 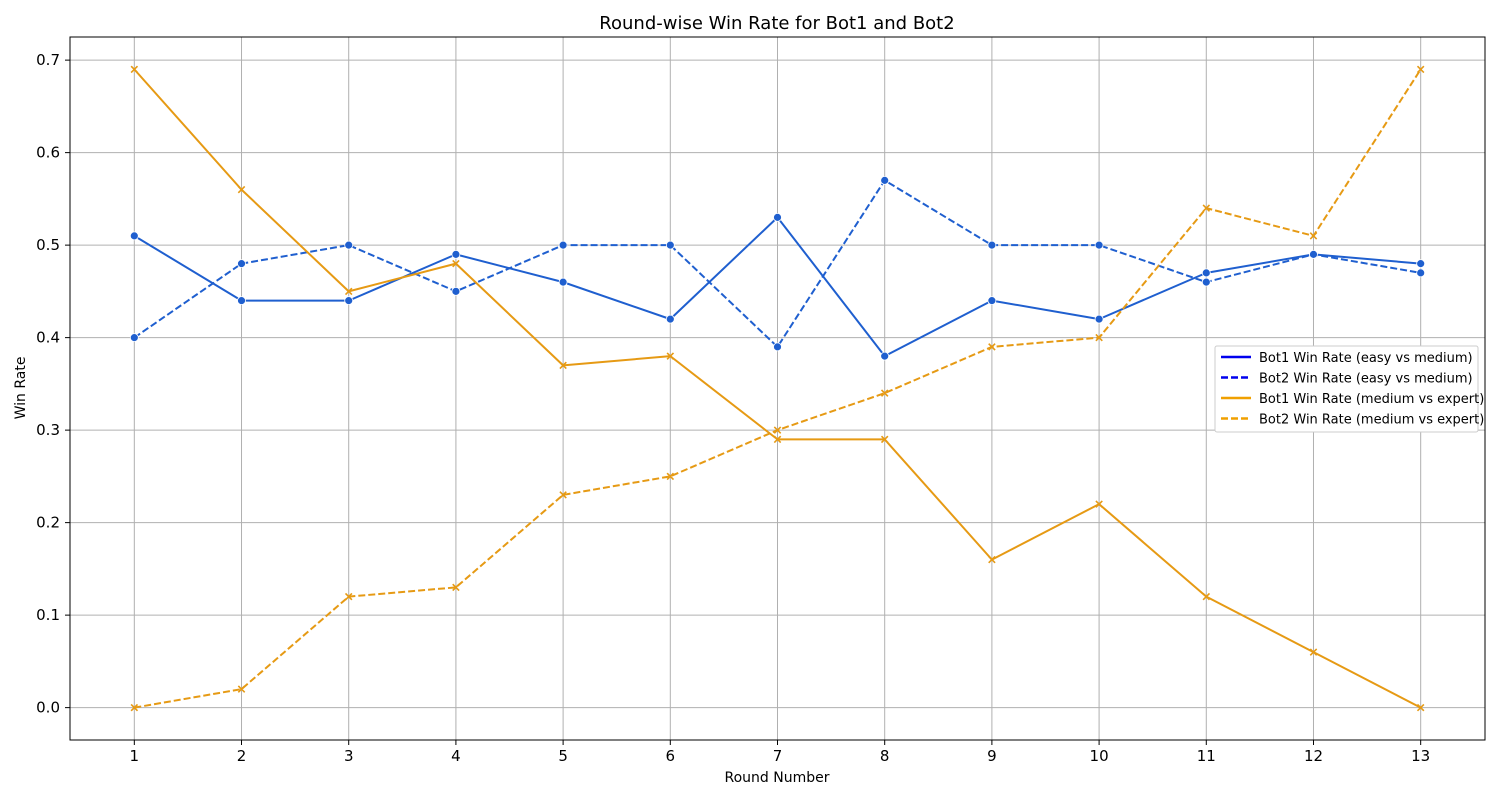 I want to click on x-tick-label: 3, so click(x=349, y=756).